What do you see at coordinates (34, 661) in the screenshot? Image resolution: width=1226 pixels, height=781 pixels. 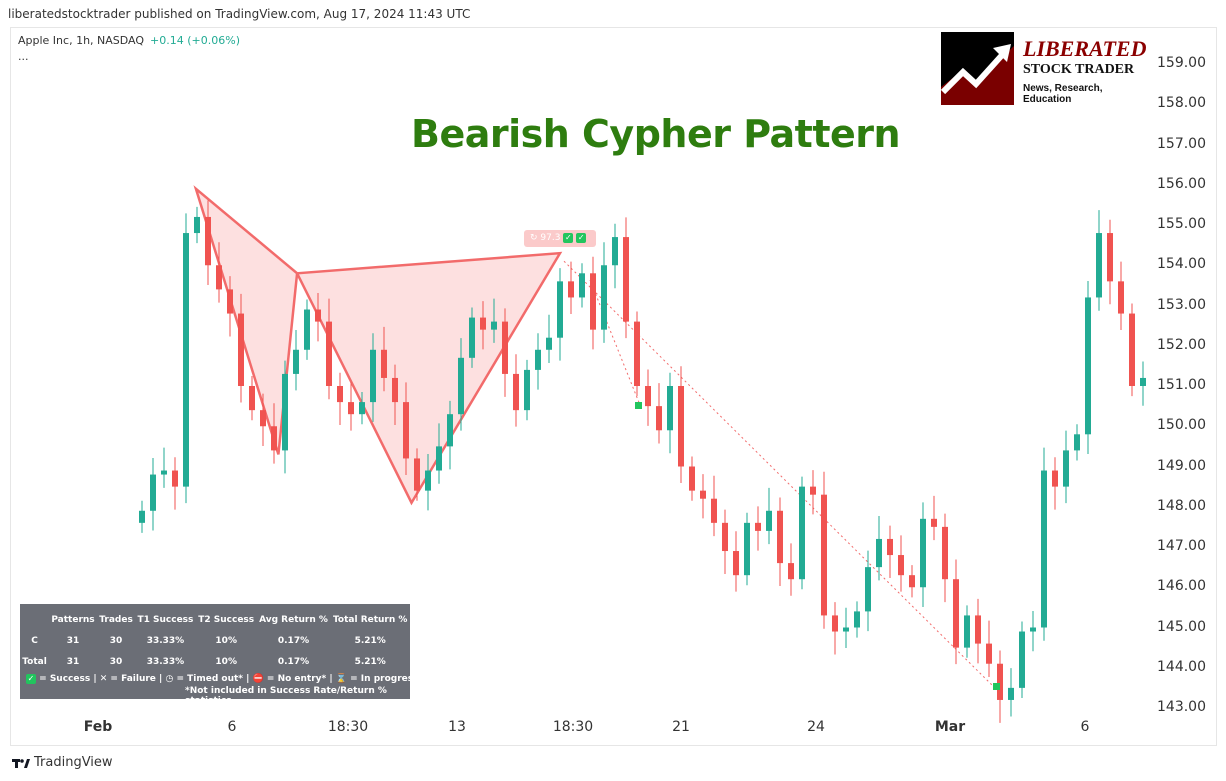 I see `cell: Total` at bounding box center [34, 661].